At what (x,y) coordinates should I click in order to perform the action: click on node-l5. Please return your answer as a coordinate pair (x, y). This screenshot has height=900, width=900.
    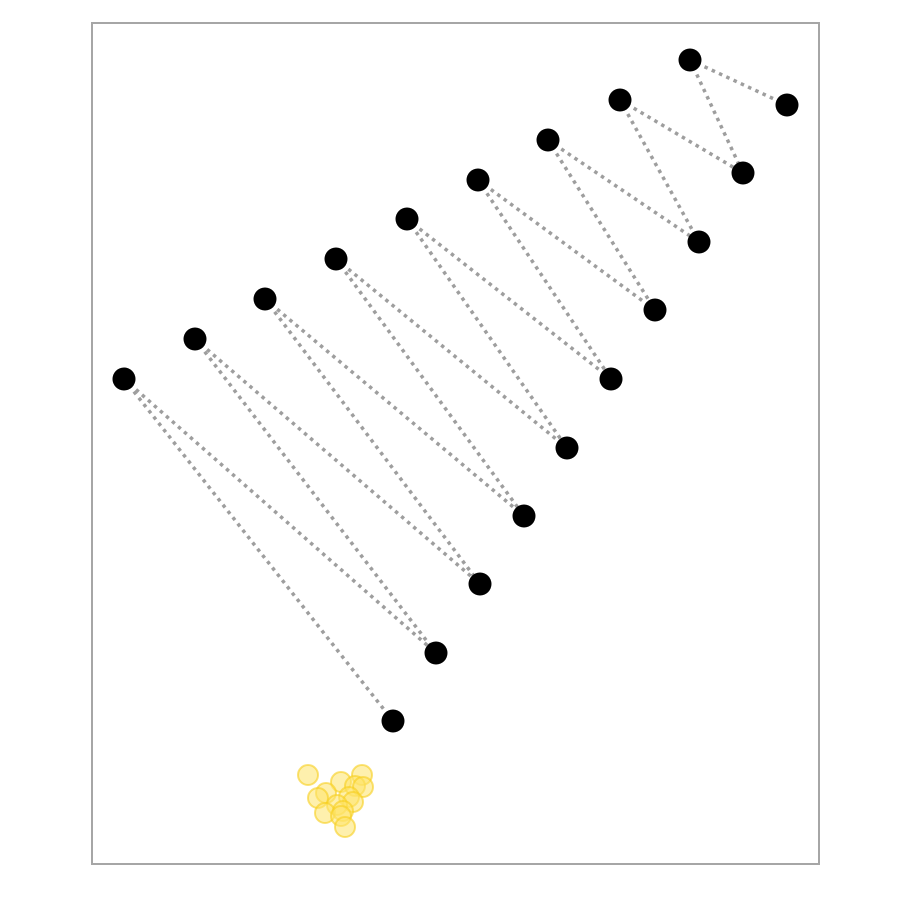
    Looking at the image, I should click on (567, 448).